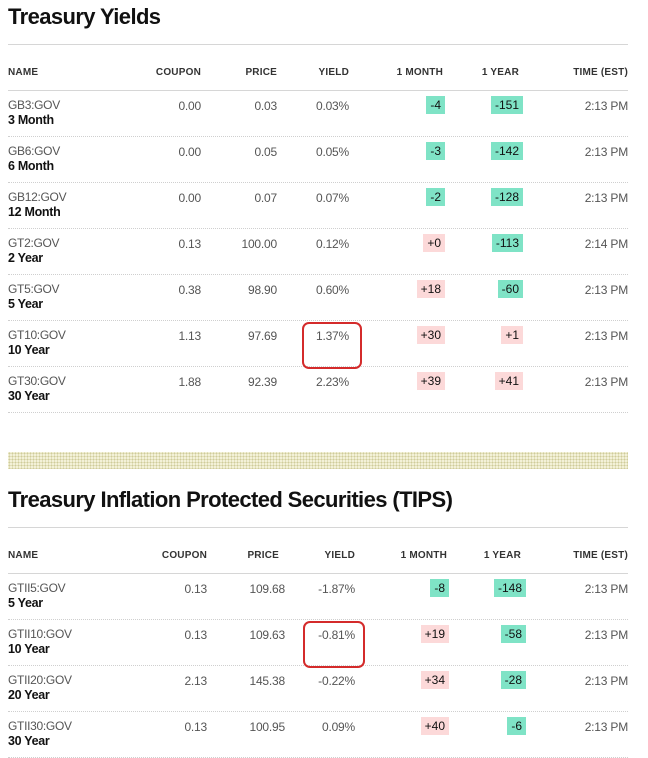 This screenshot has width=648, height=758. Describe the element at coordinates (507, 243) in the screenshot. I see `one-year-change-badge: -113` at that location.